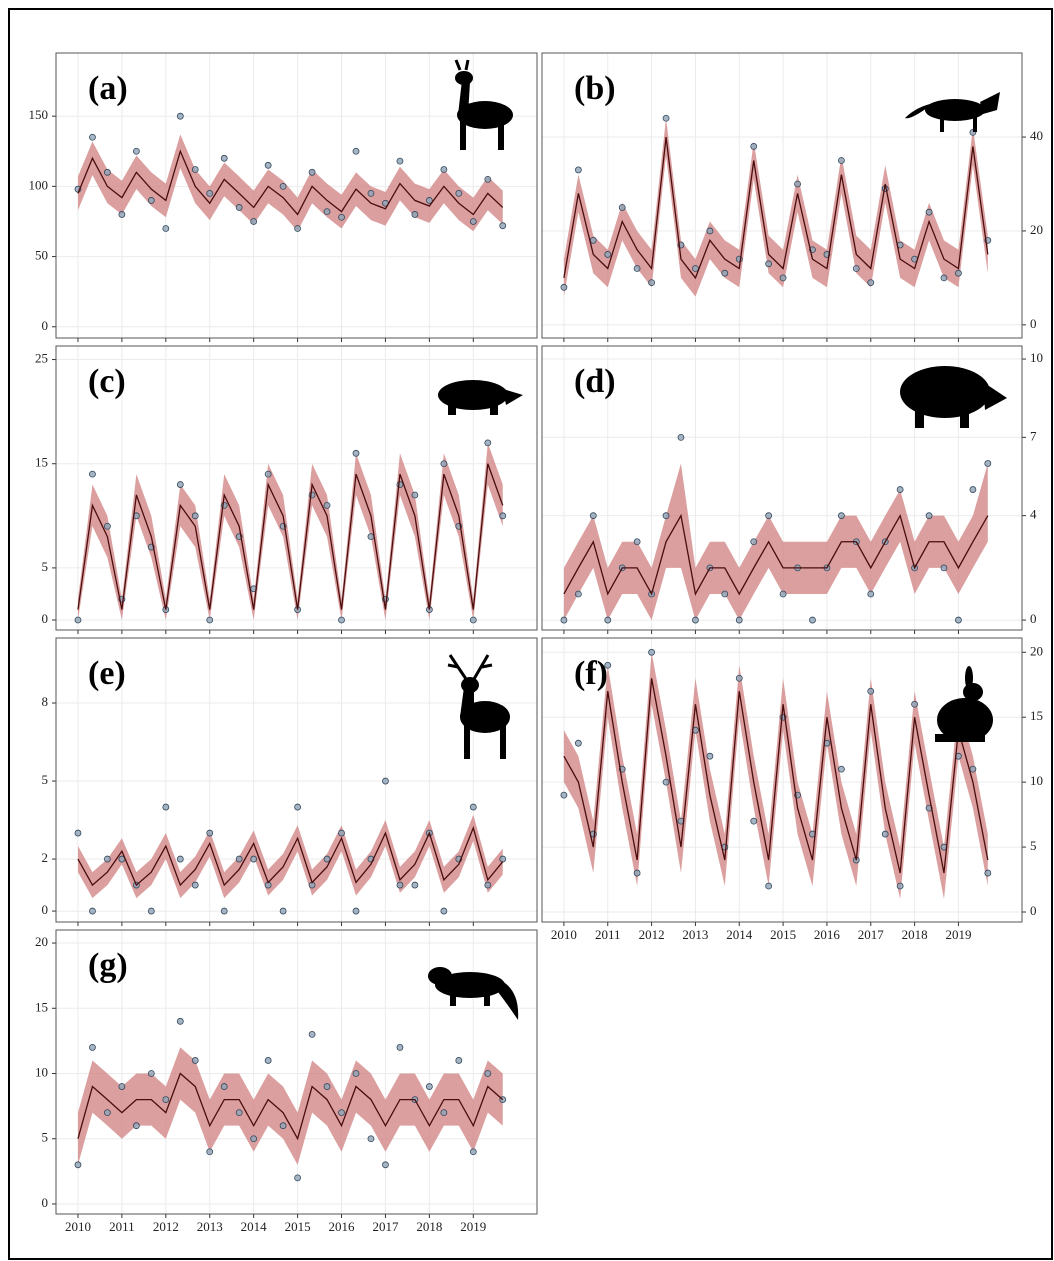 The height and width of the screenshot is (1261, 1054). What do you see at coordinates (45, 779) in the screenshot?
I see `y-tick-label: 5` at bounding box center [45, 779].